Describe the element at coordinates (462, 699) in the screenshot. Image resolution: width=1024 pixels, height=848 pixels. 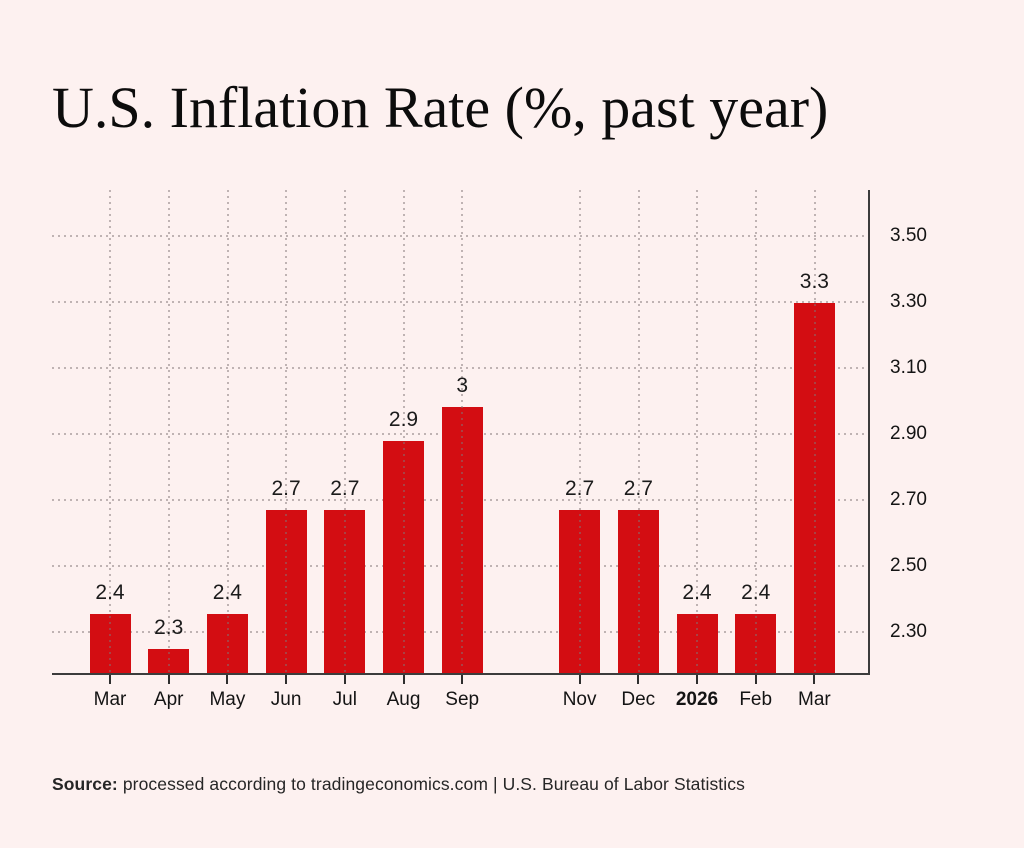
I see `x-tick-label: Sep` at that location.